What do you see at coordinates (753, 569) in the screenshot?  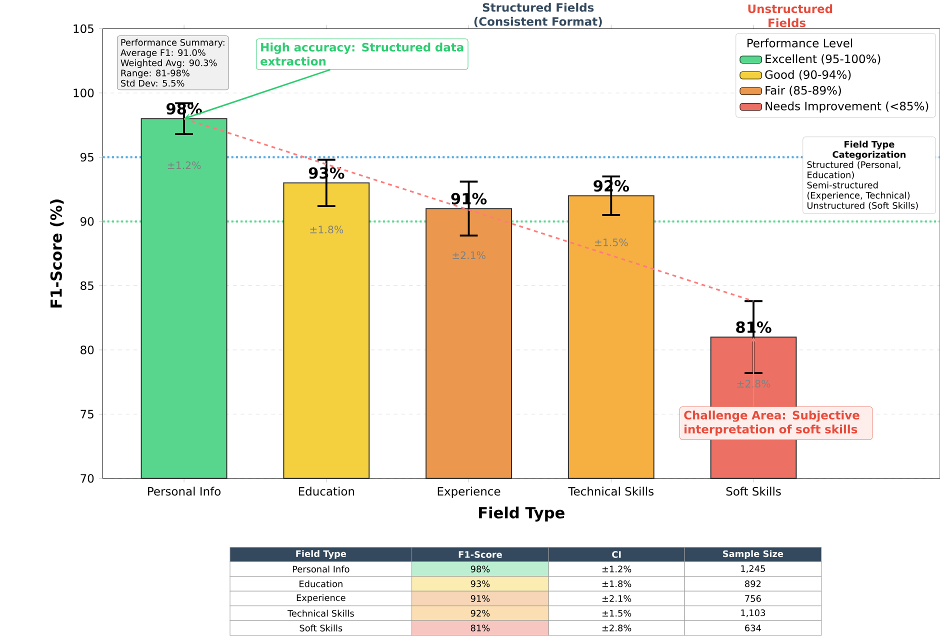 I see `text: 1,245` at bounding box center [753, 569].